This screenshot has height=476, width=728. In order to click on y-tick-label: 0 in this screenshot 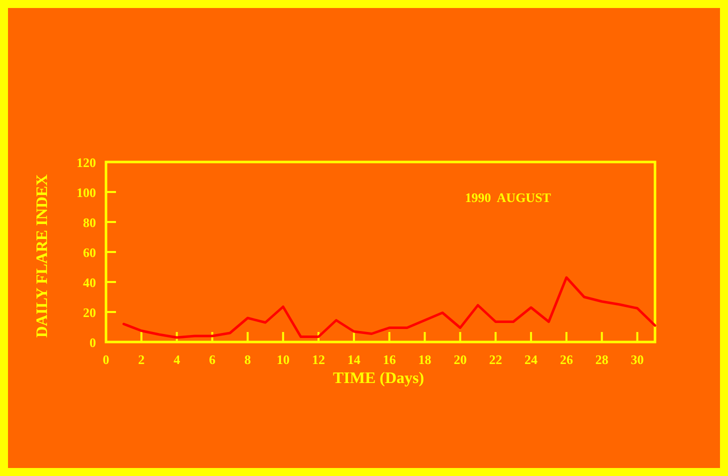, I will do `click(93, 342)`.